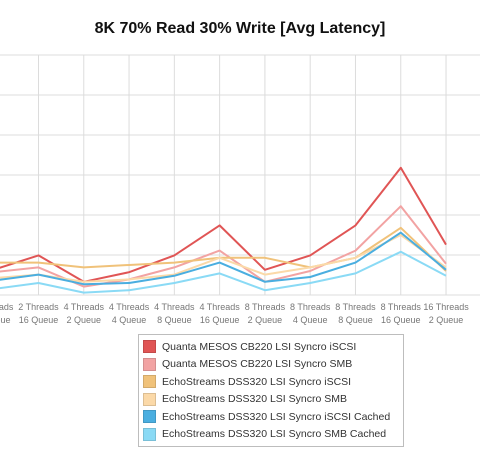 Image resolution: width=480 pixels, height=474 pixels. I want to click on legend-label: Quanta MESOS CB220 LSI Syncro SMB, so click(257, 364).